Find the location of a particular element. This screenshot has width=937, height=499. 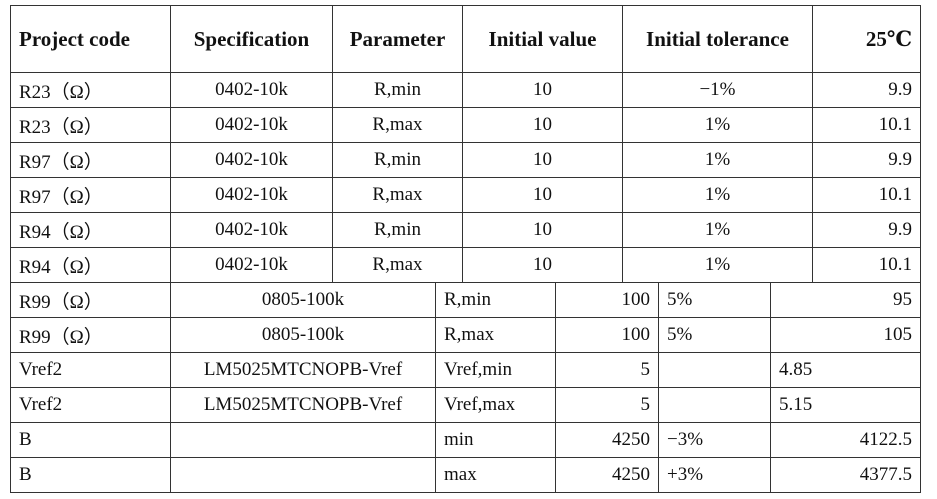

cell: +3% is located at coordinates (714, 475).